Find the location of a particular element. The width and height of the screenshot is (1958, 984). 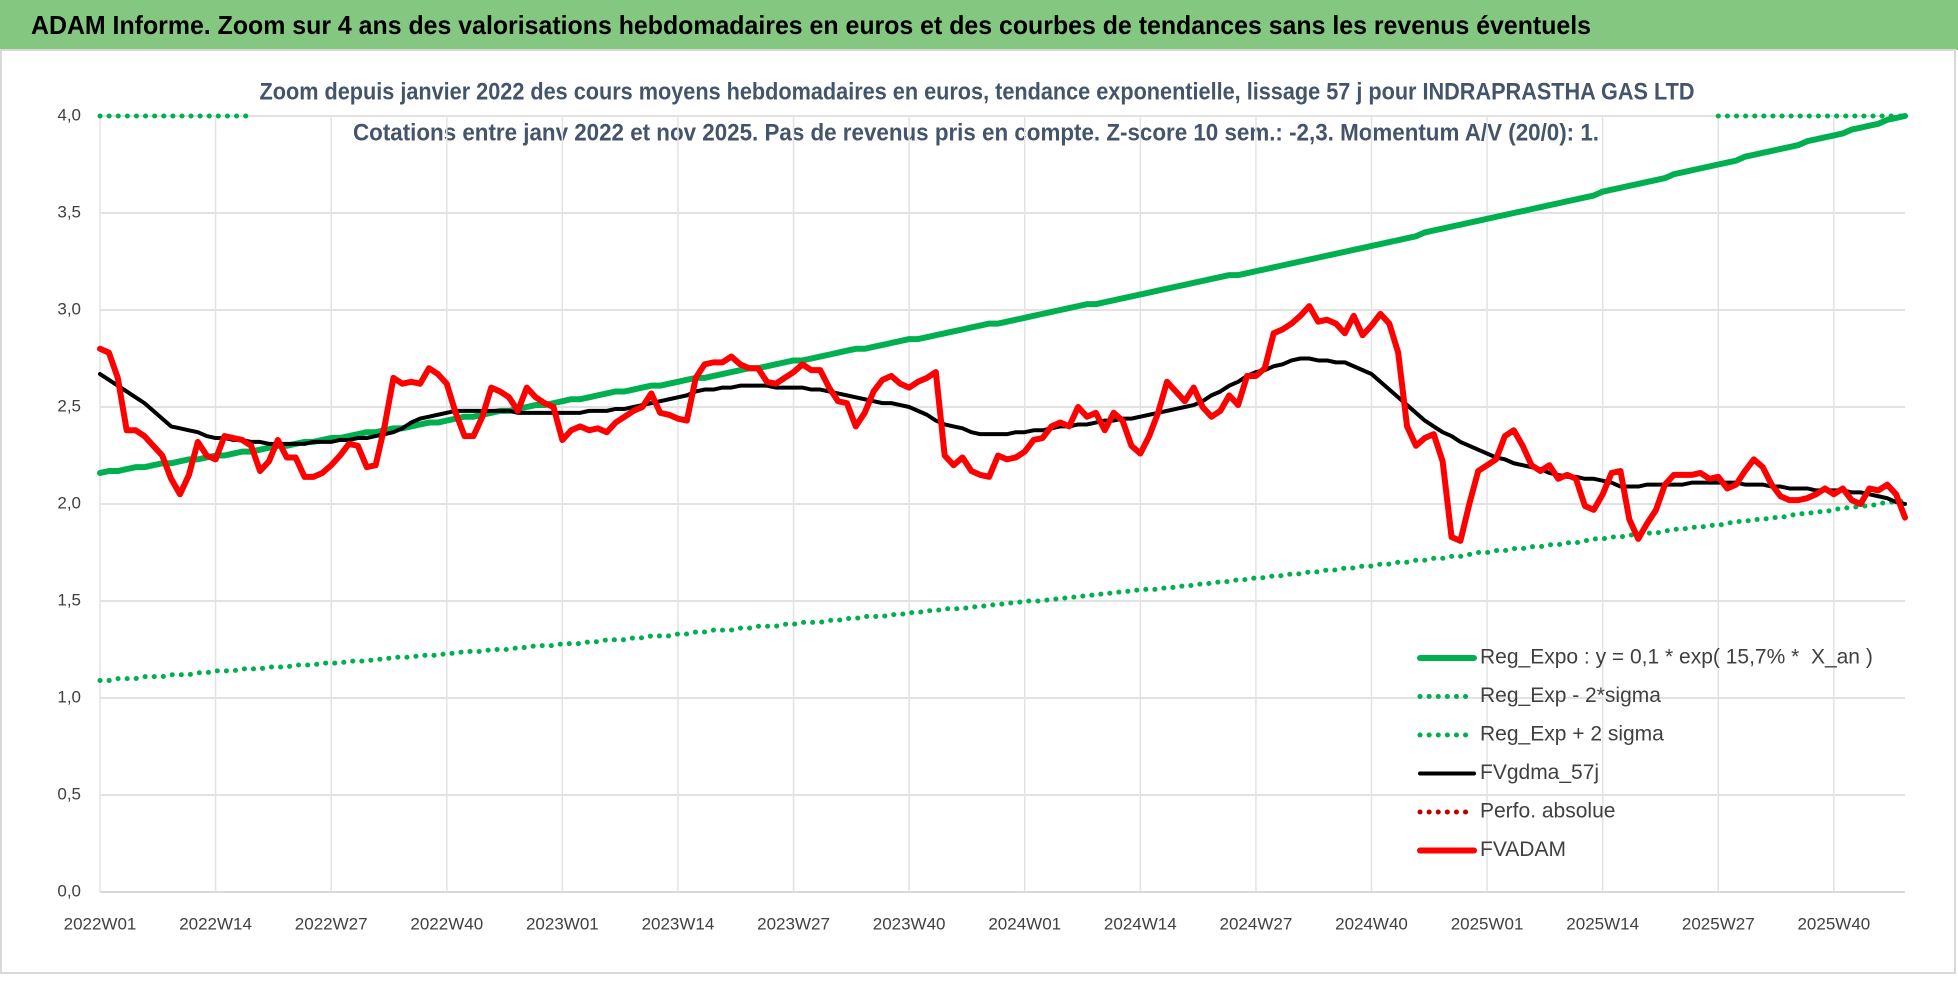

y-tick-label: 2,5 is located at coordinates (69, 405).